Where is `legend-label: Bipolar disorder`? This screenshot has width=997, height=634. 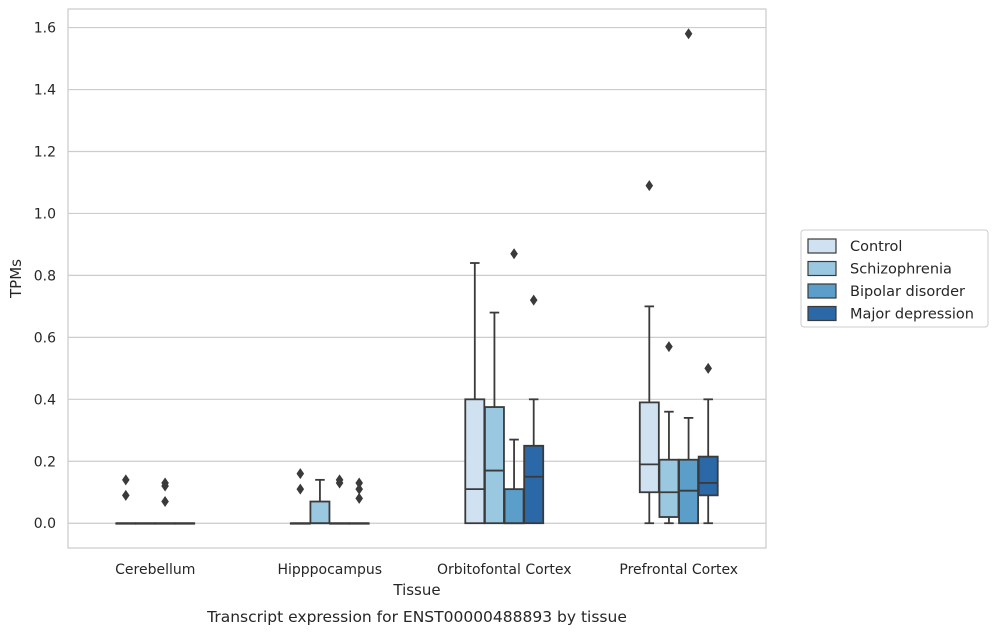 legend-label: Bipolar disorder is located at coordinates (907, 292).